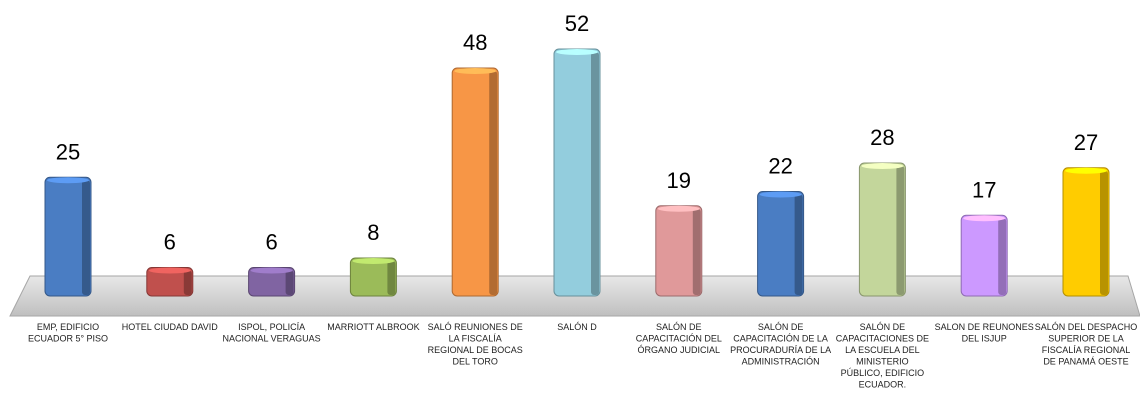  I want to click on value-label: 48, so click(475, 42).